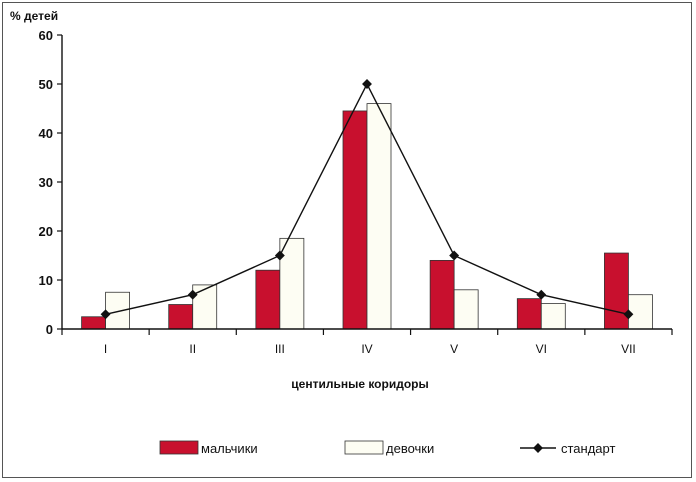 This screenshot has height=482, width=696. What do you see at coordinates (366, 349) in the screenshot?
I see `x-category-label: IV` at bounding box center [366, 349].